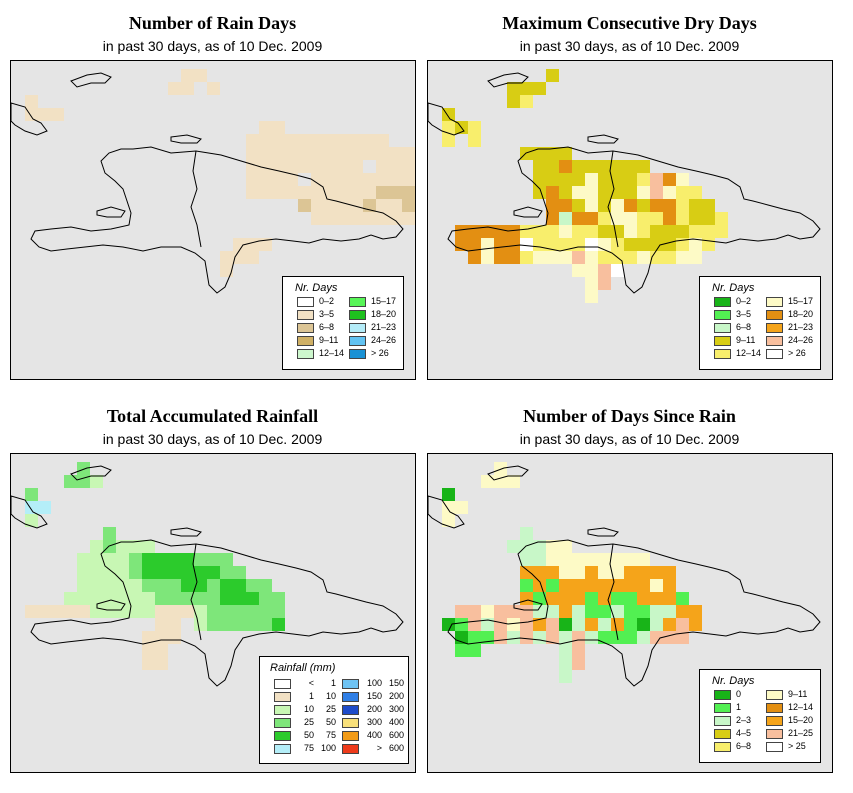 This screenshot has height=793, width=853. Describe the element at coordinates (746, 340) in the screenshot. I see `legend-label: 9–11` at that location.